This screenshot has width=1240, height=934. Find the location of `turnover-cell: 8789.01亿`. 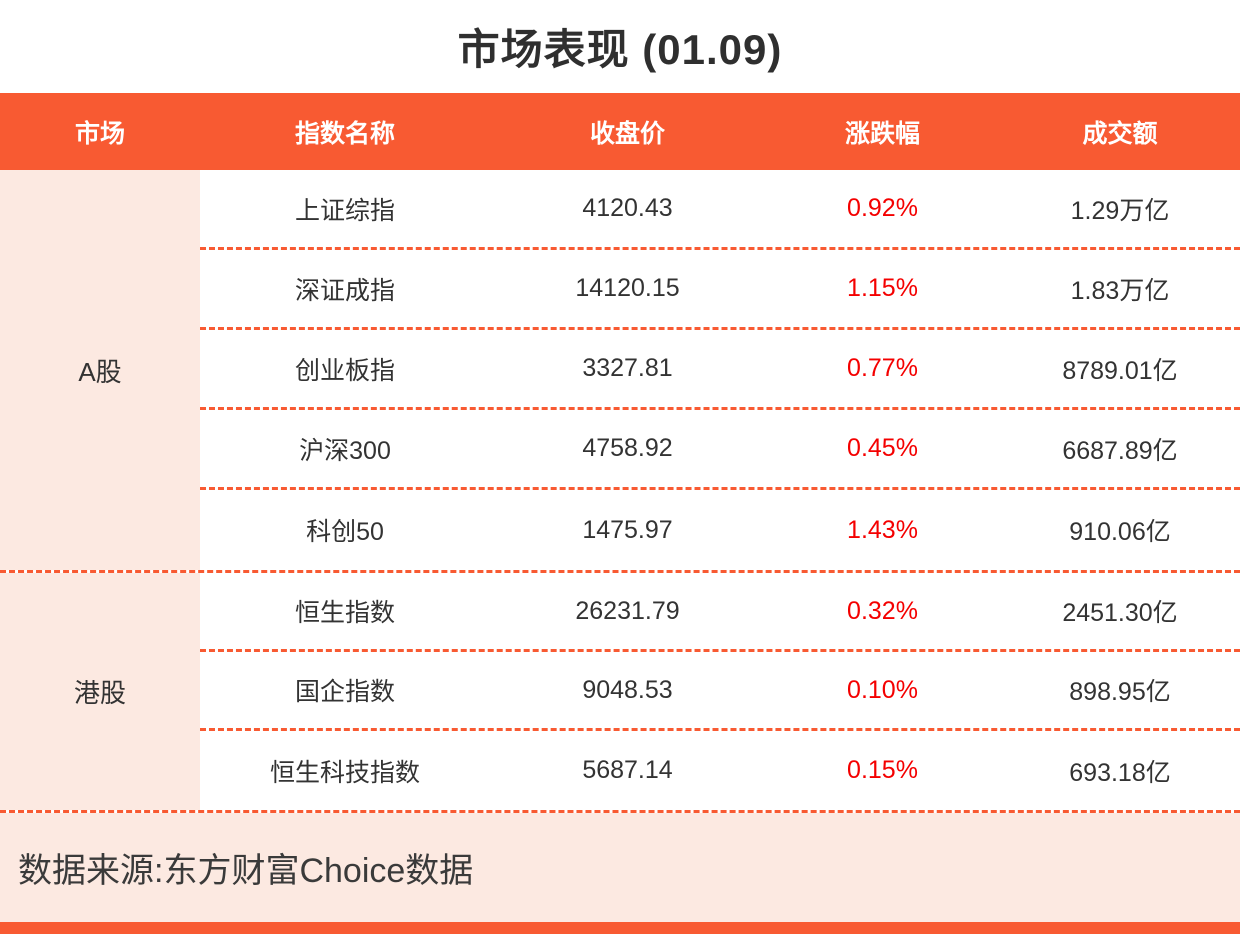

turnover-cell: 8789.01亿 is located at coordinates (1120, 370).